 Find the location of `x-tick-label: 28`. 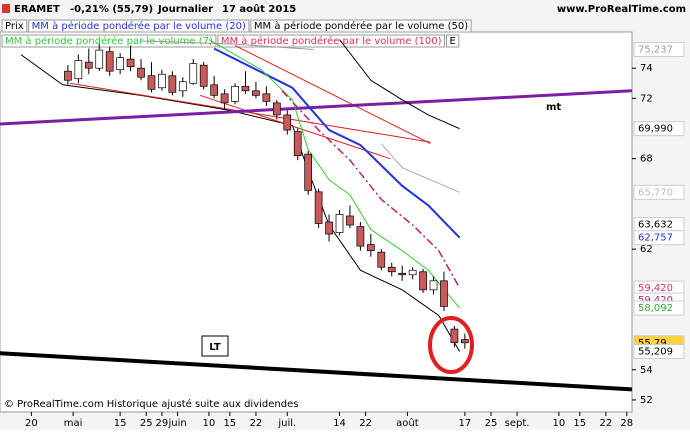

x-tick-label: 28 is located at coordinates (626, 423).